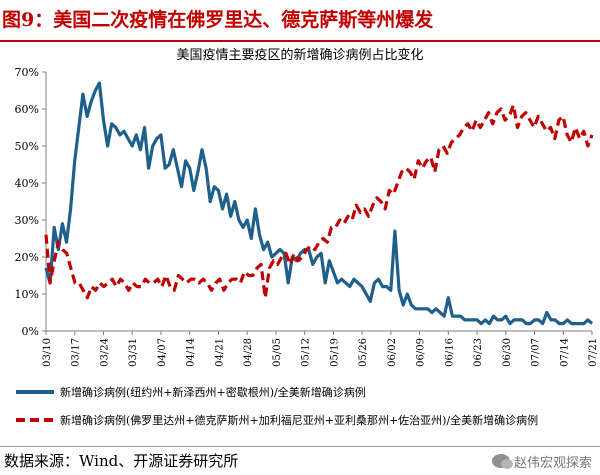 This screenshot has width=600, height=475. Describe the element at coordinates (27, 109) in the screenshot. I see `y-tick-label: 60%` at that location.